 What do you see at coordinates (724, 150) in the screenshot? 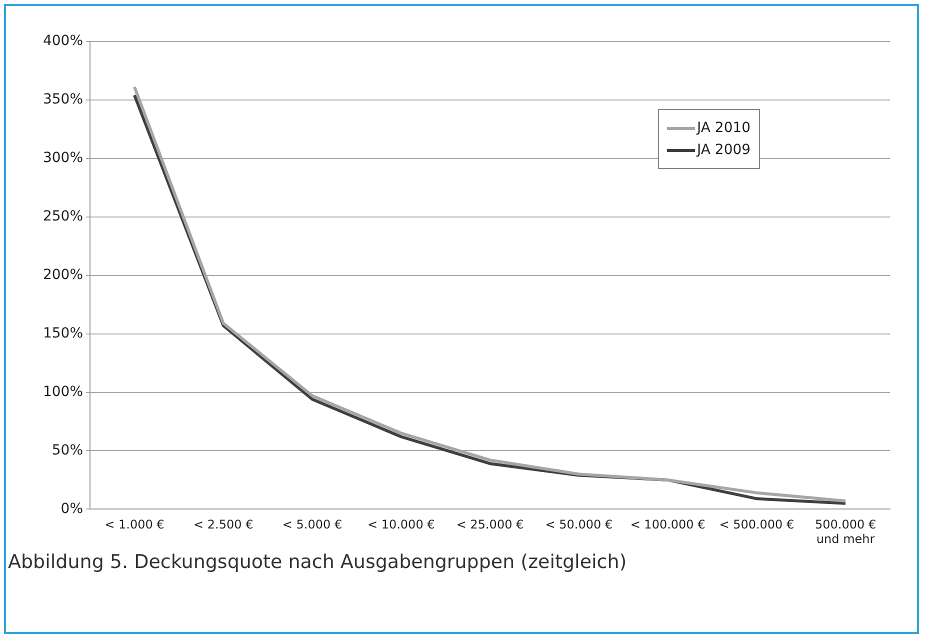
I see `legend-label: JA 2009` at bounding box center [724, 150].